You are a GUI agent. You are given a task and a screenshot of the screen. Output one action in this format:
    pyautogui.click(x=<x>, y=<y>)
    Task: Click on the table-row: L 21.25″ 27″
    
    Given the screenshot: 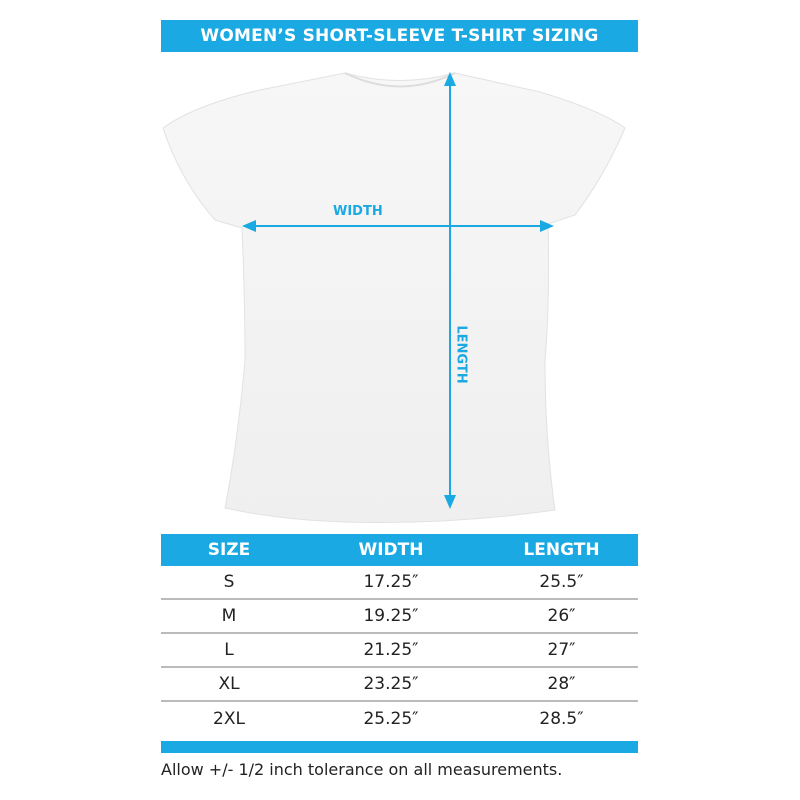 What is the action you would take?
    pyautogui.click(x=399, y=651)
    